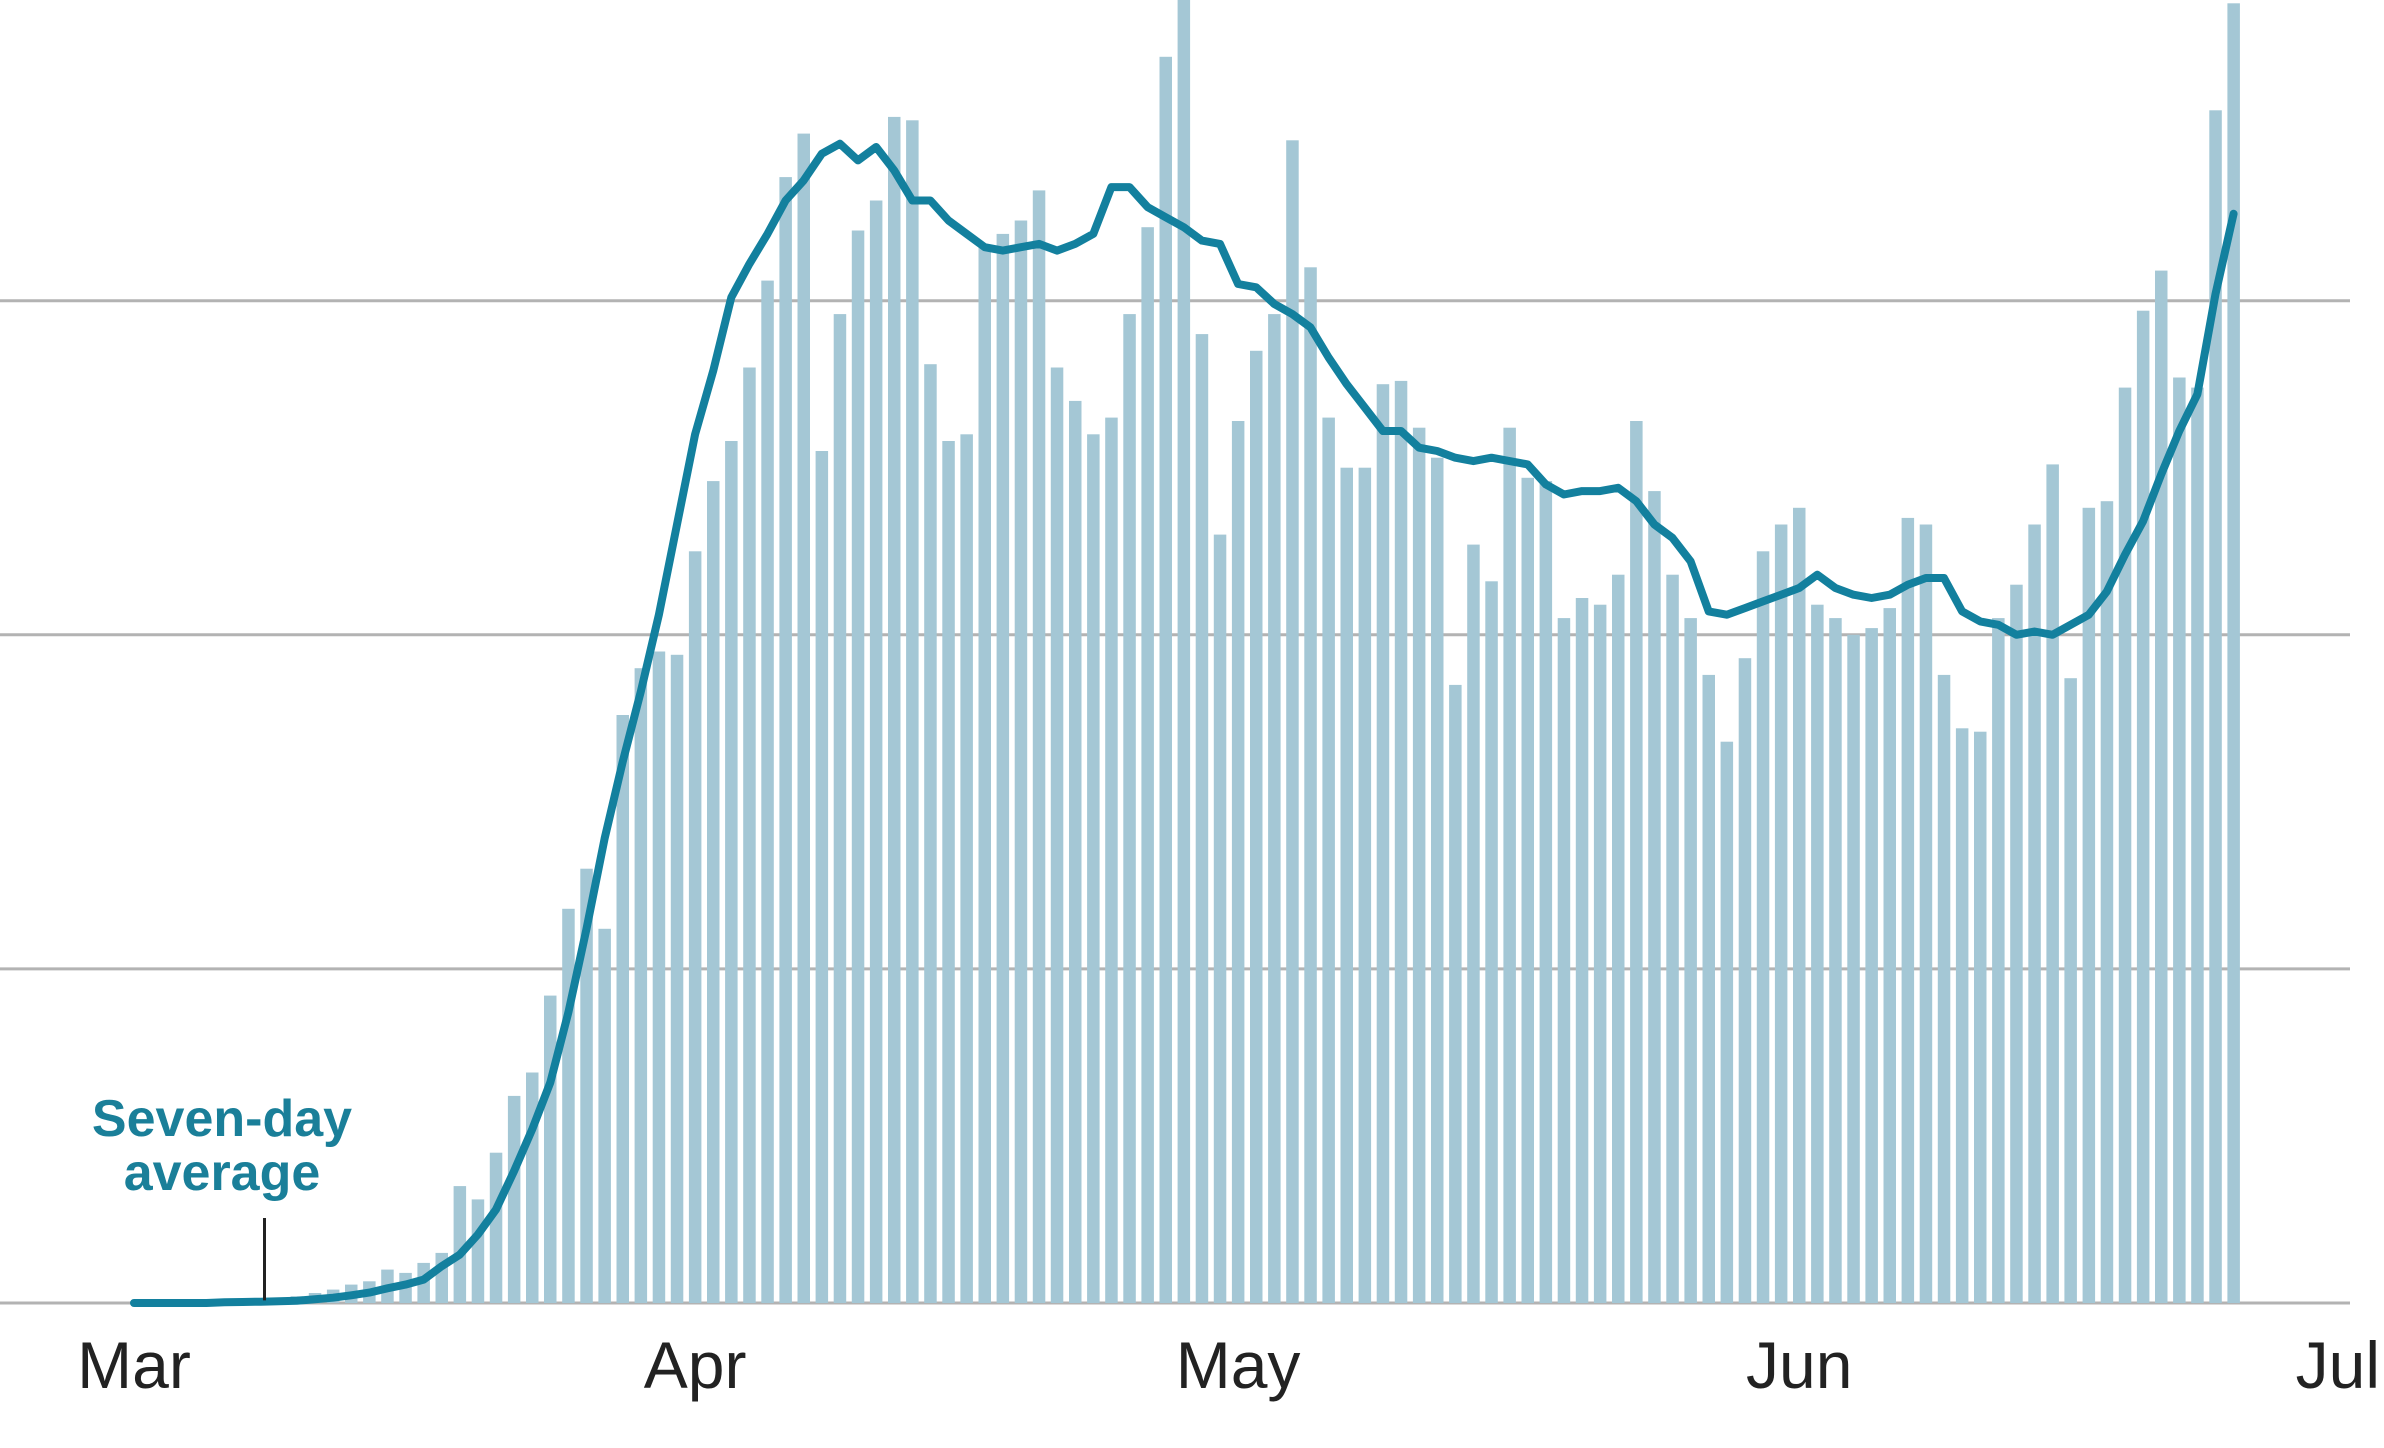 This screenshot has width=2384, height=1448. I want to click on annotation-label-line-2: average, so click(222, 1173).